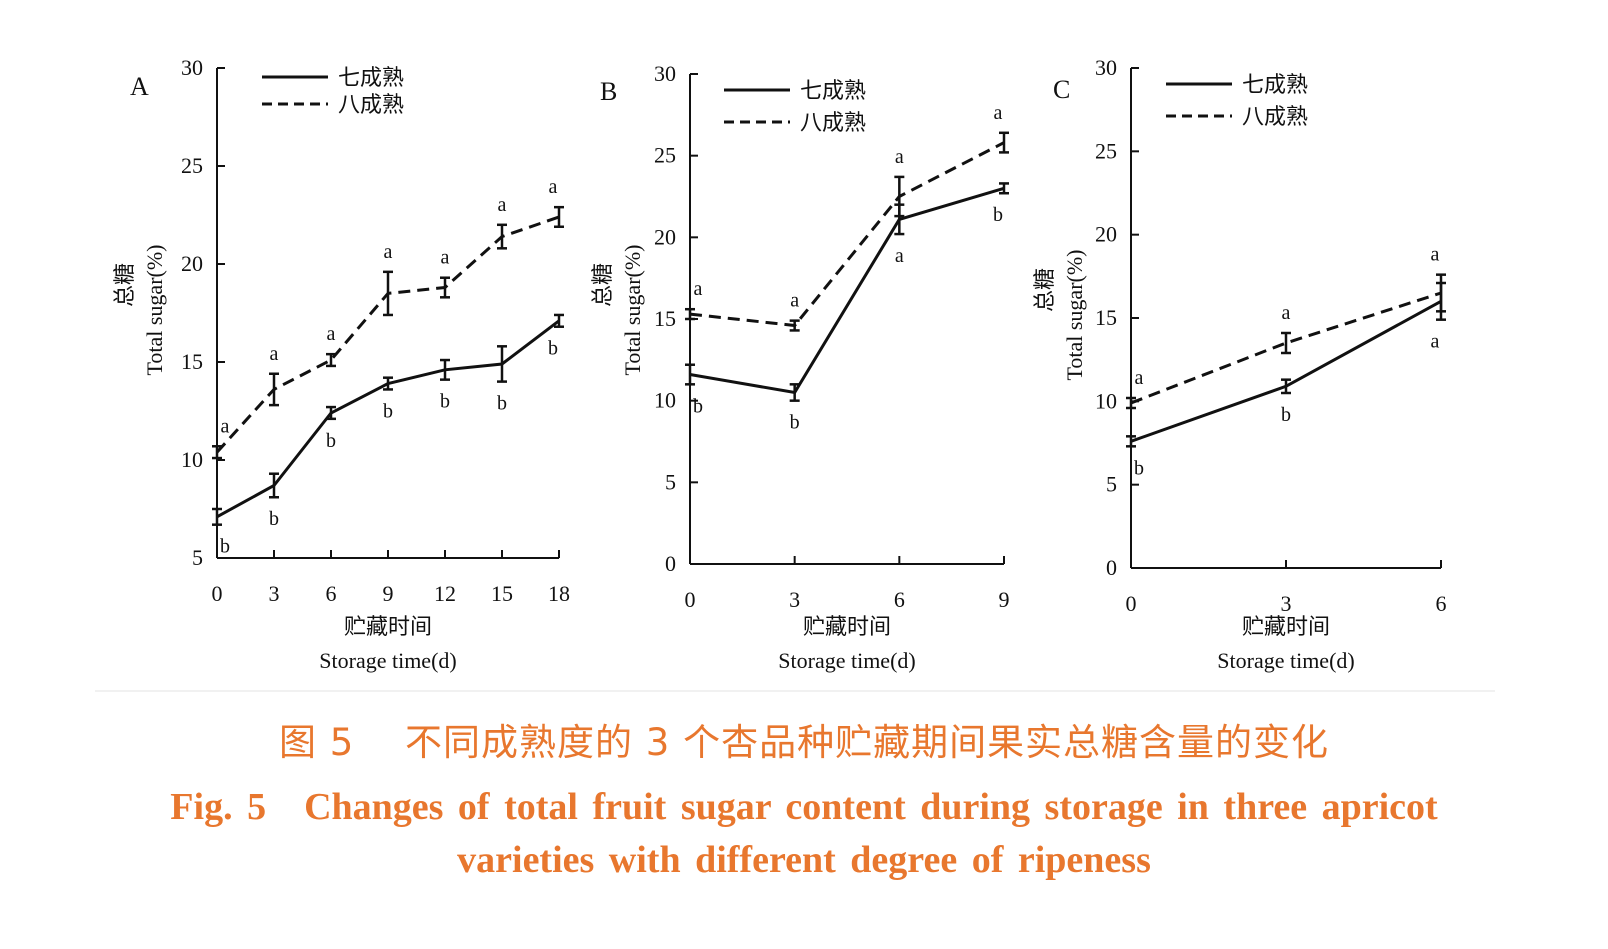 The height and width of the screenshot is (949, 1608). What do you see at coordinates (795, 691) in the screenshot?
I see `caption-separator` at bounding box center [795, 691].